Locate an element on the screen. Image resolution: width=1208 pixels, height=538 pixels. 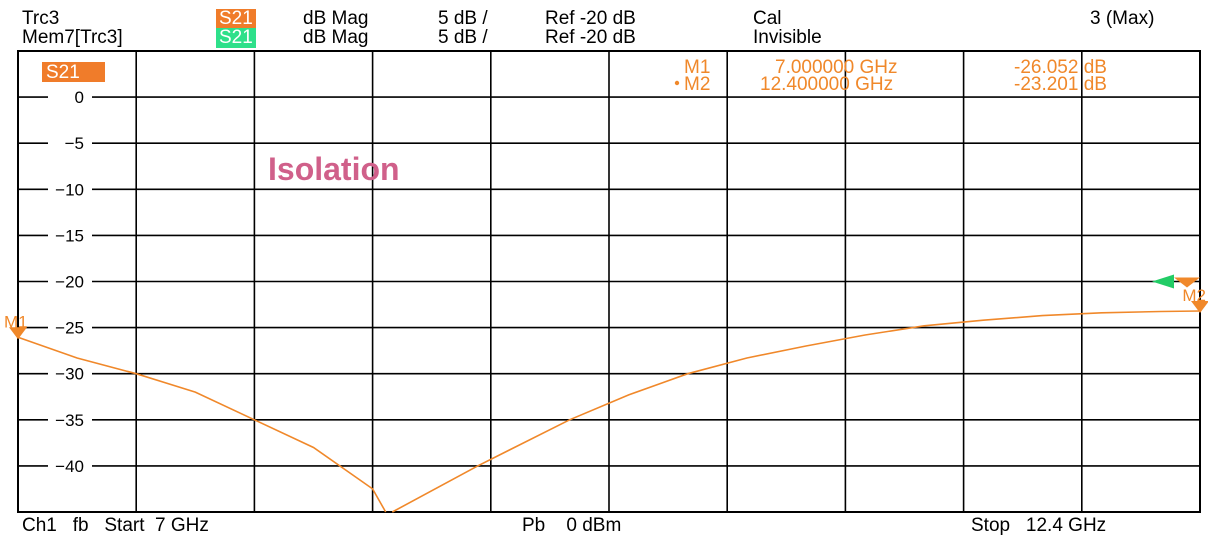
trace-badge: S21 is located at coordinates (63, 72).